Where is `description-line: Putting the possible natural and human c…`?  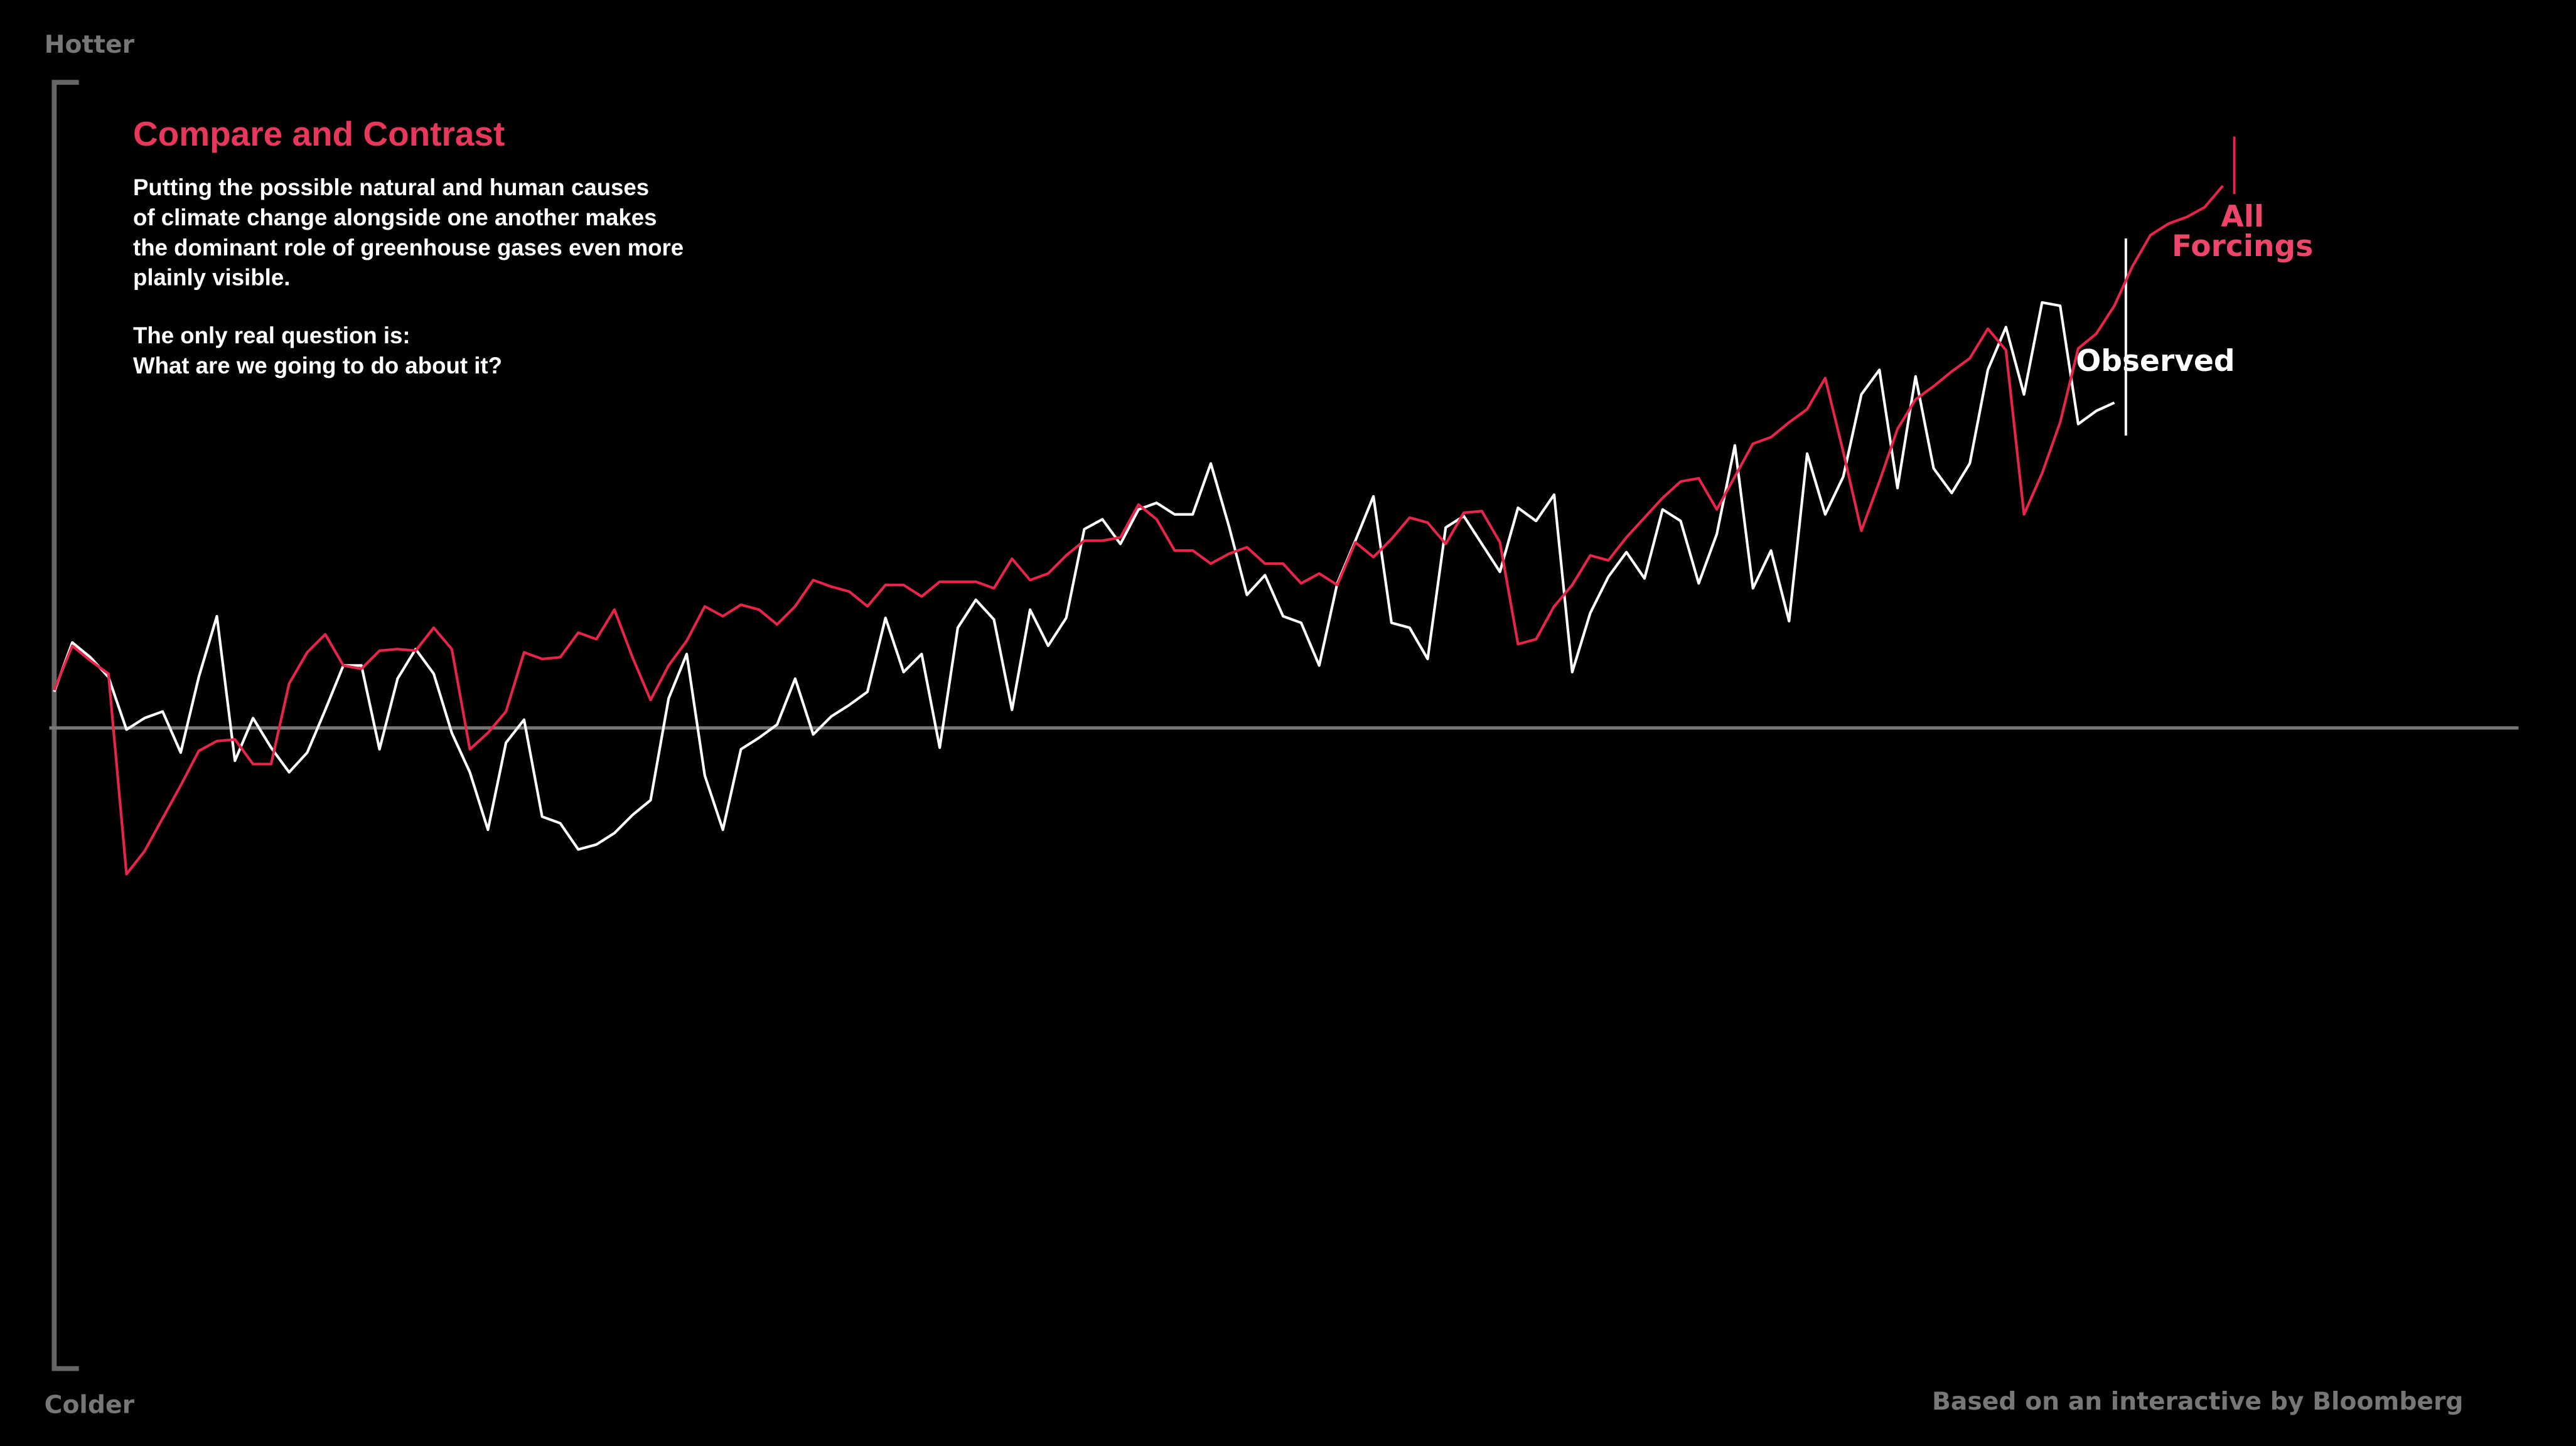 description-line: Putting the possible natural and human c… is located at coordinates (391, 187).